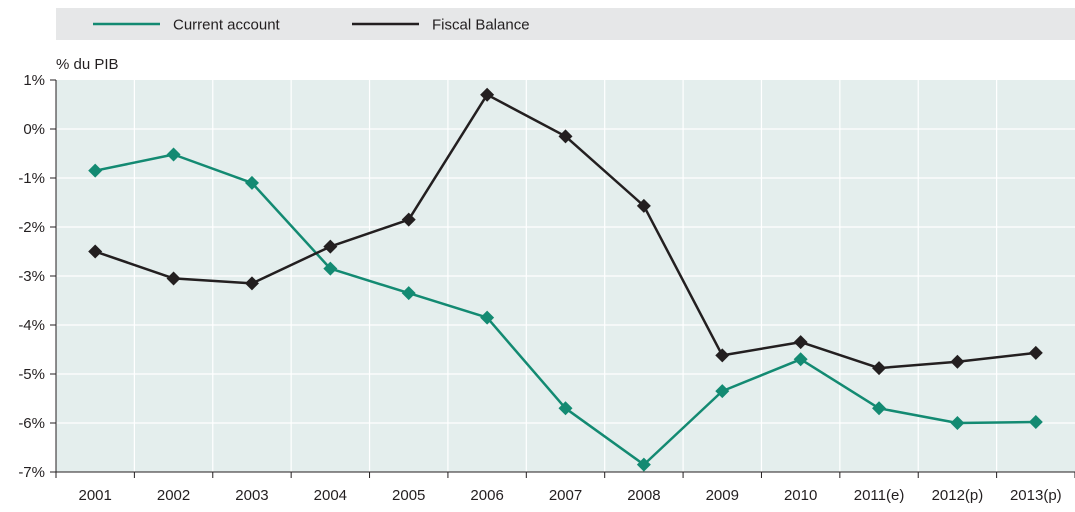 The image size is (1075, 512). I want to click on y-tick-label: -2%, so click(31, 227).